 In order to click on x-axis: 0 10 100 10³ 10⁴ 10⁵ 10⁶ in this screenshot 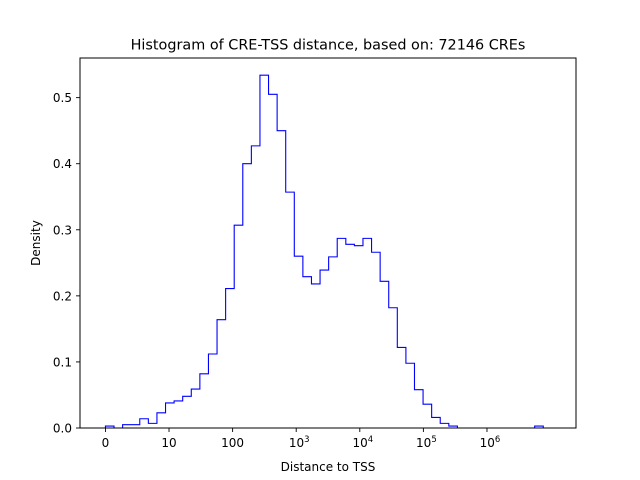, I will do `click(301, 439)`.